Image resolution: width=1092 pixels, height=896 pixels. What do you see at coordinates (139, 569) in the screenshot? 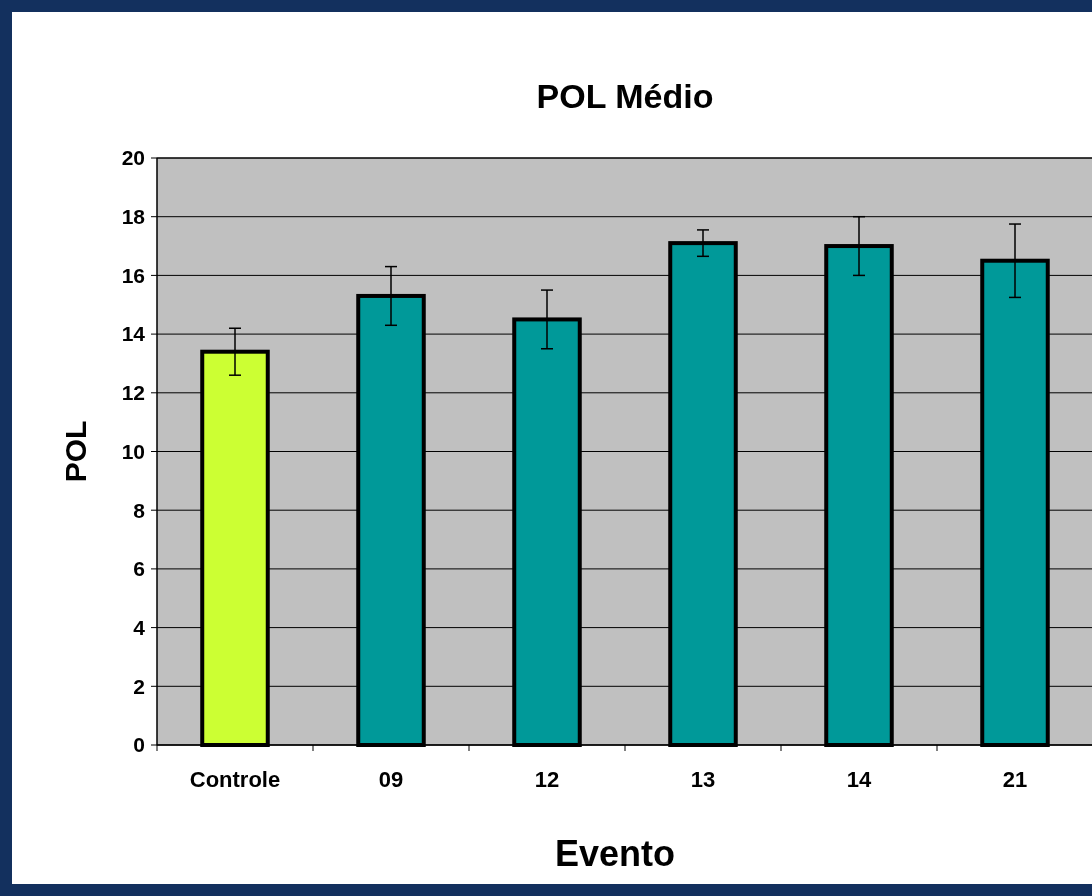
I see `y-tick-label: 6` at bounding box center [139, 569].